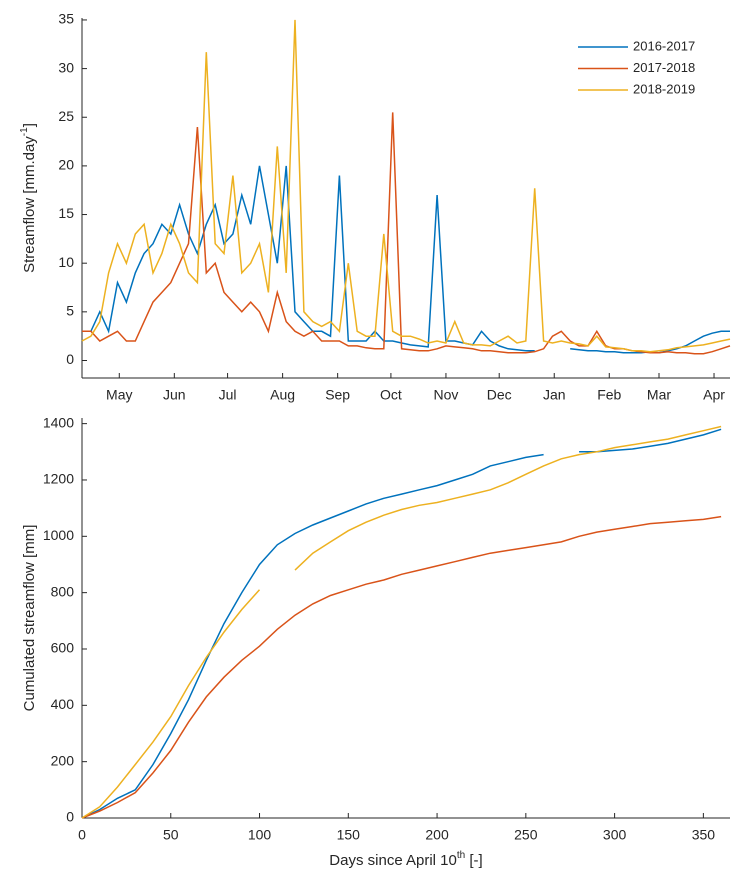  What do you see at coordinates (615, 835) in the screenshot?
I see `x-tick-label: 300` at bounding box center [615, 835].